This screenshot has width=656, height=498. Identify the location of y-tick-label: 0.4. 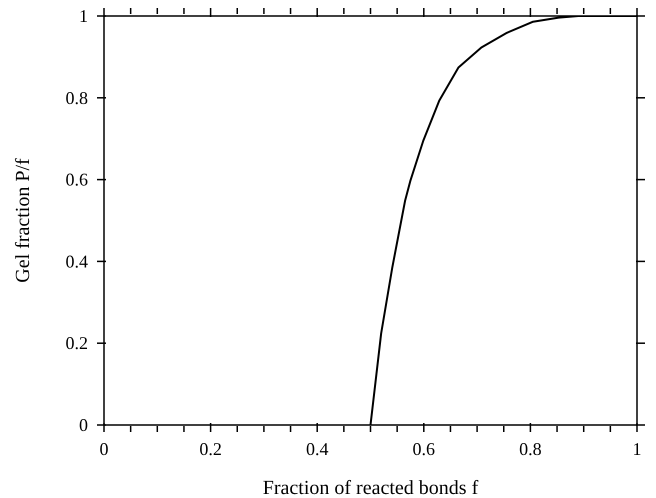
(77, 261).